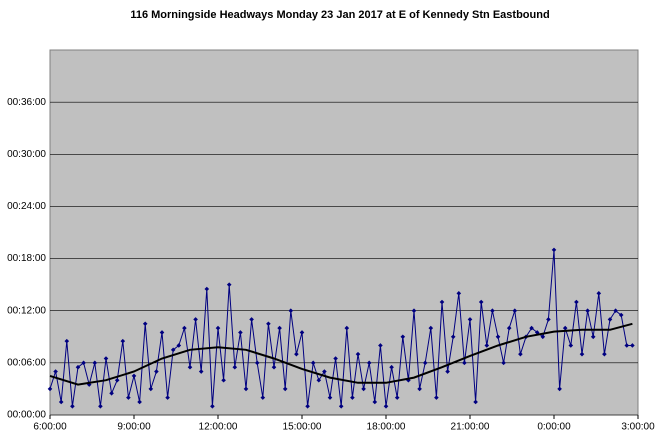 The width and height of the screenshot is (660, 446). What do you see at coordinates (386, 427) in the screenshot?
I see `x-tick-label: 18:00:00` at bounding box center [386, 427].